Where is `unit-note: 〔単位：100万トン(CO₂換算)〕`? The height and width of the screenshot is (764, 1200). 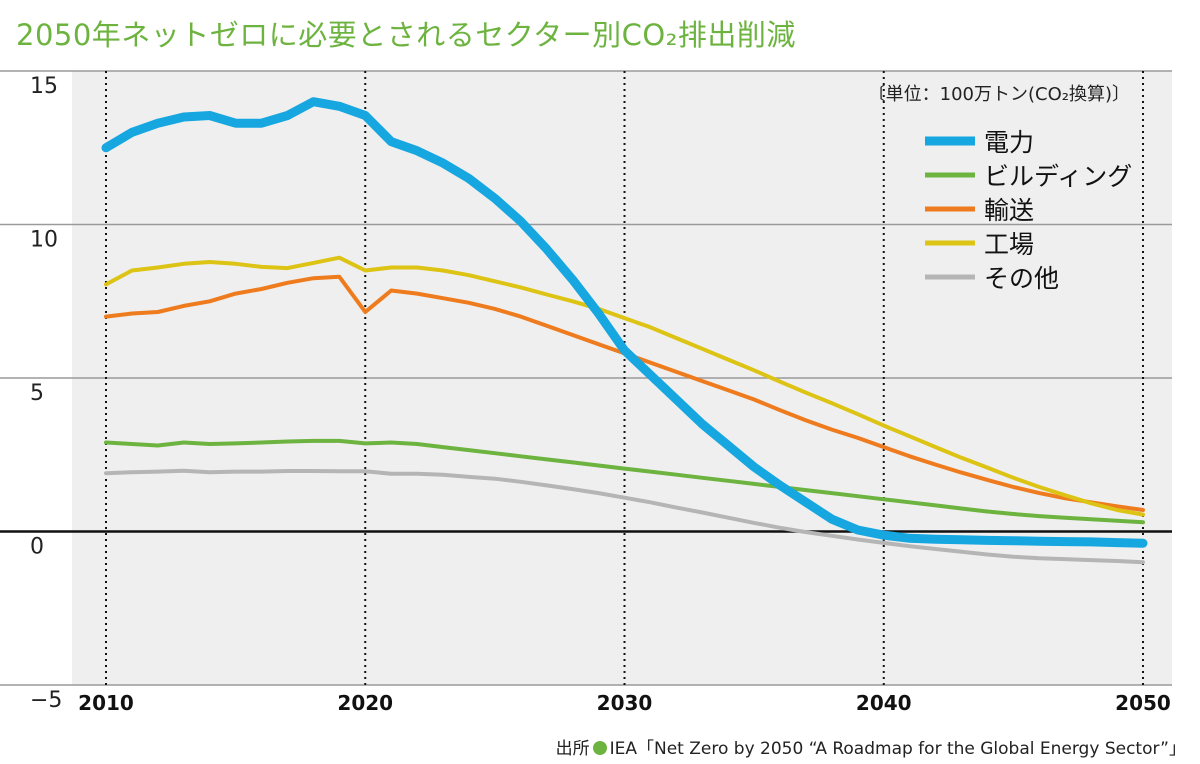 unit-note: 〔単位：100万トン(CO₂換算)〕 is located at coordinates (999, 94).